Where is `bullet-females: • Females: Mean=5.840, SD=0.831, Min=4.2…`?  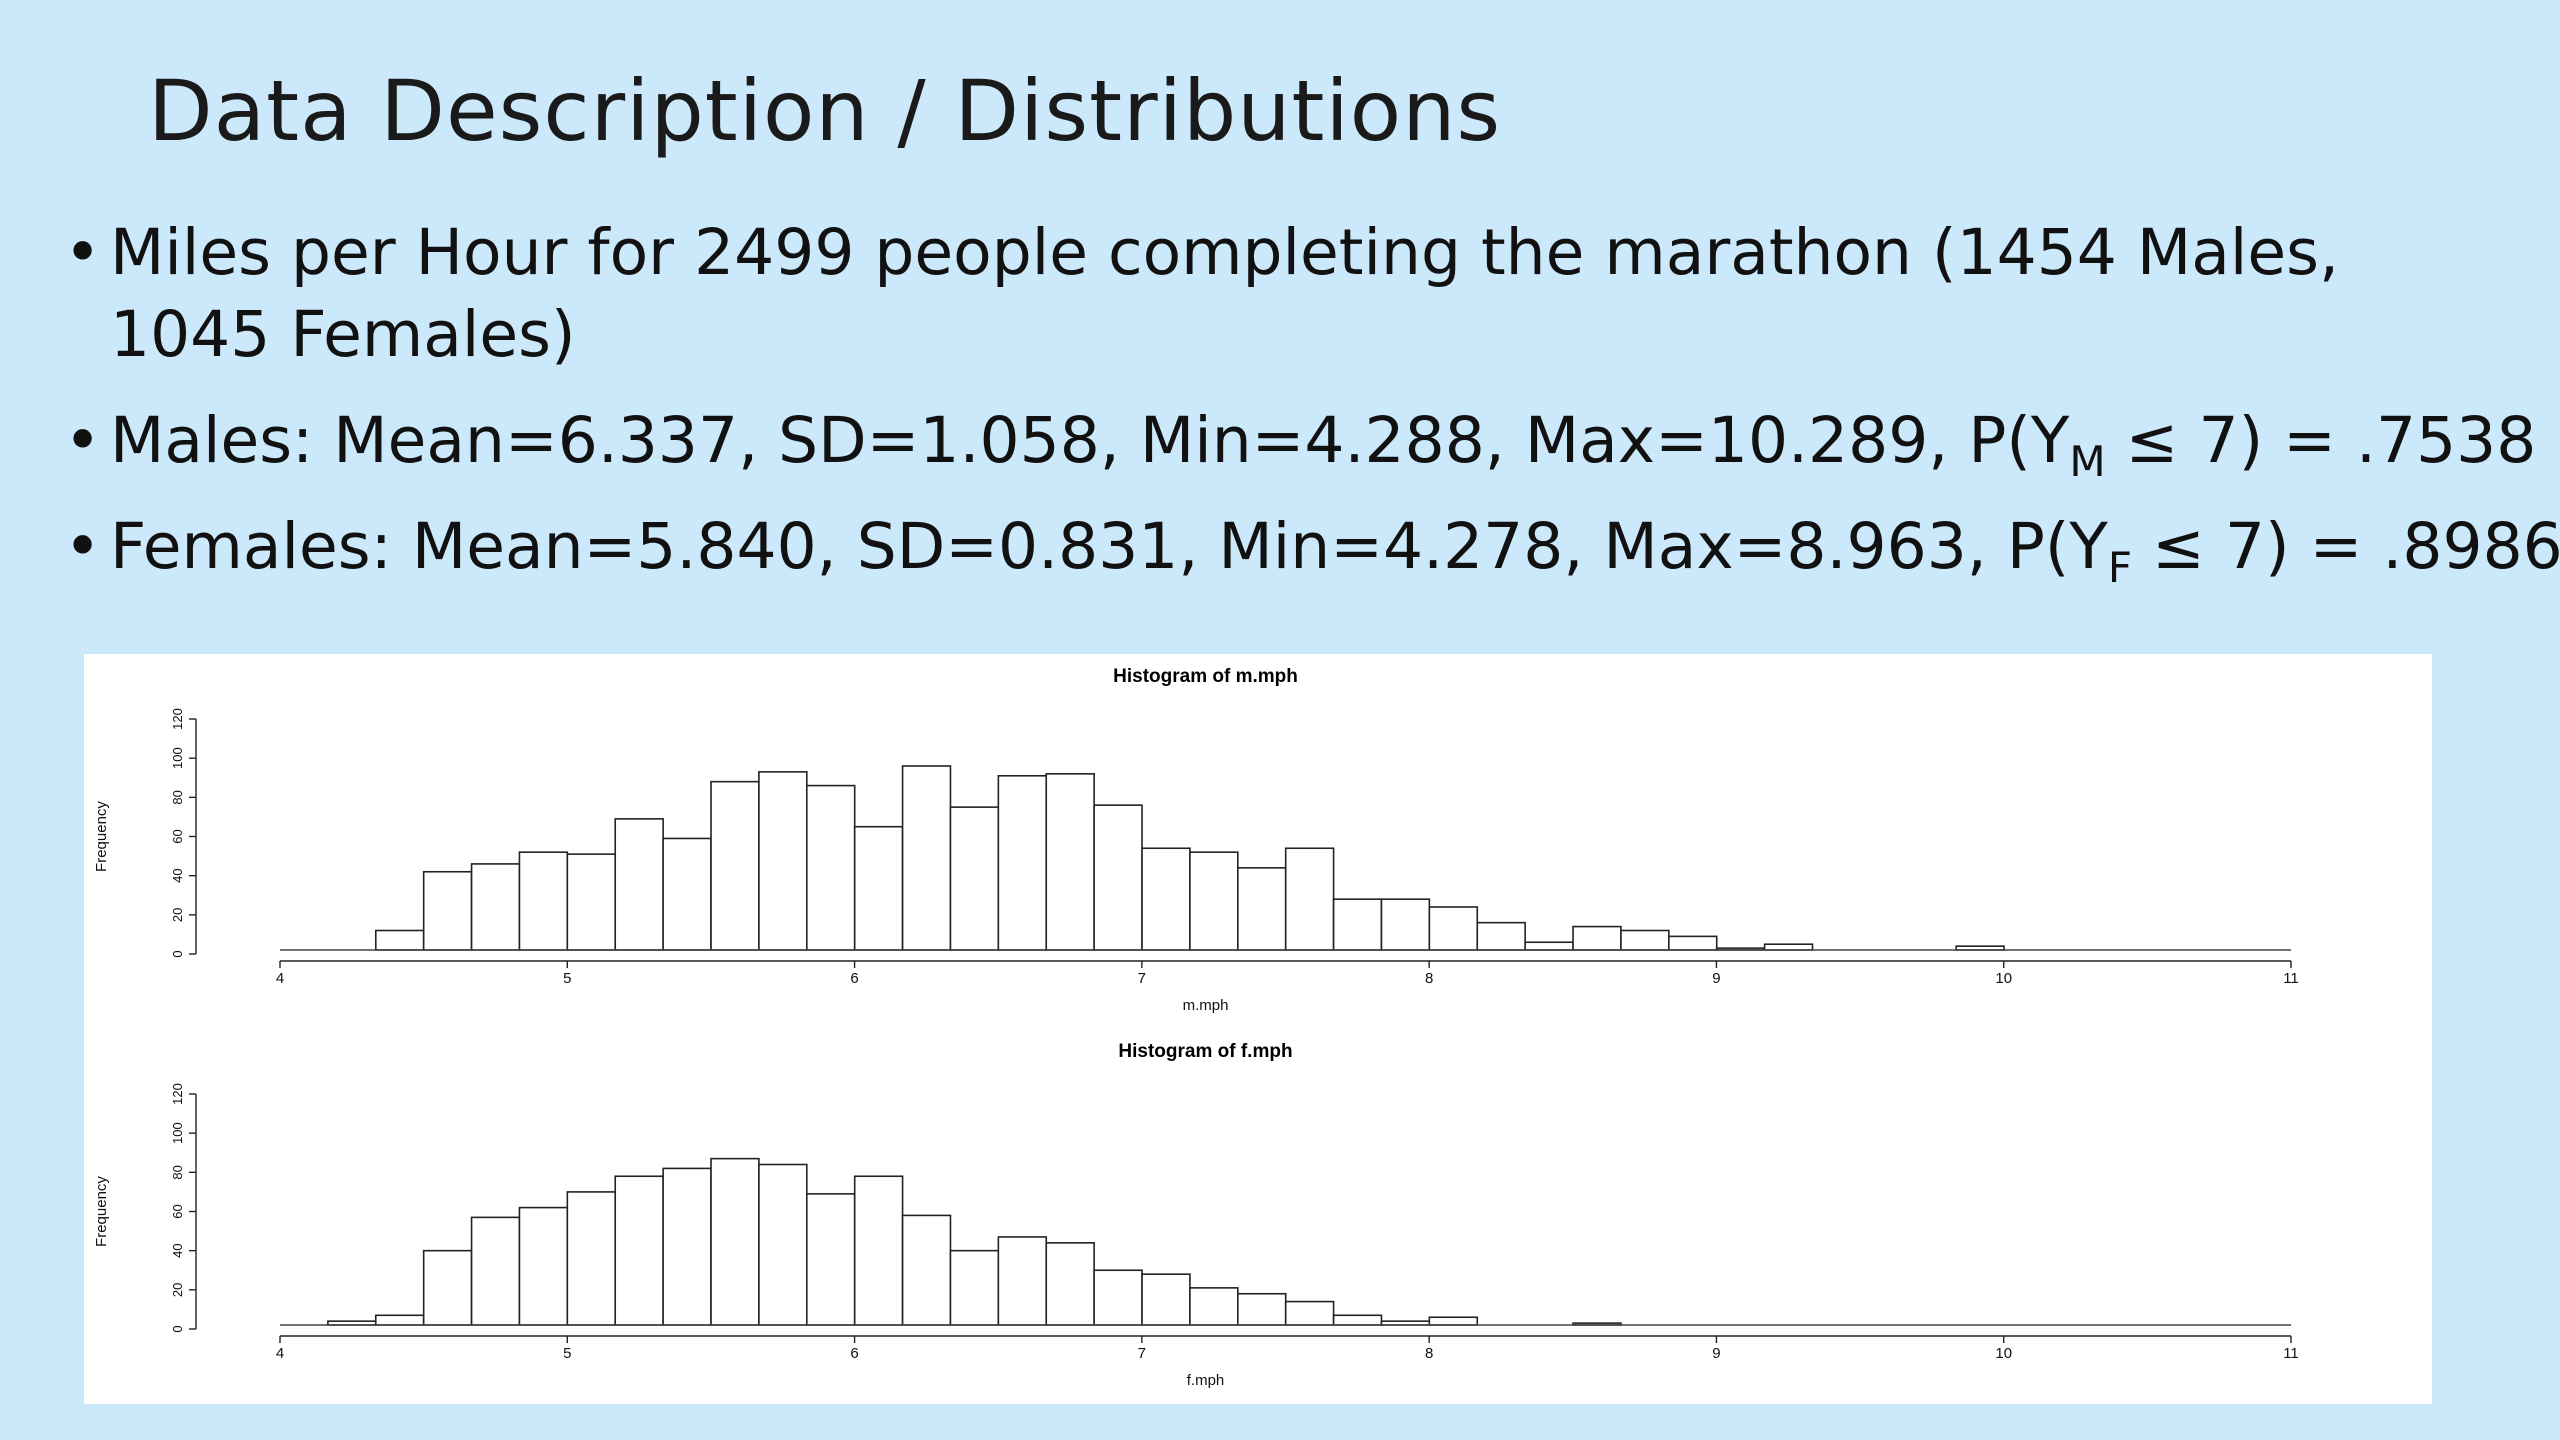
bullet-females: • Females: Mean=5.840, SD=0.831, Min=4.2… is located at coordinates (1309, 547).